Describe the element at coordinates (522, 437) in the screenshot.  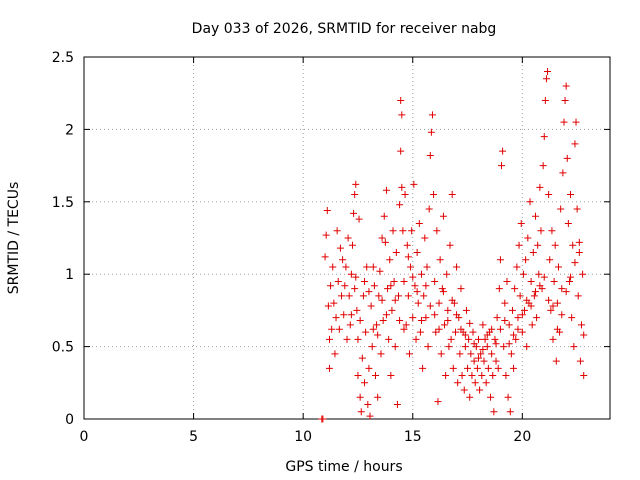
I see `x-tick-label: 20` at that location.